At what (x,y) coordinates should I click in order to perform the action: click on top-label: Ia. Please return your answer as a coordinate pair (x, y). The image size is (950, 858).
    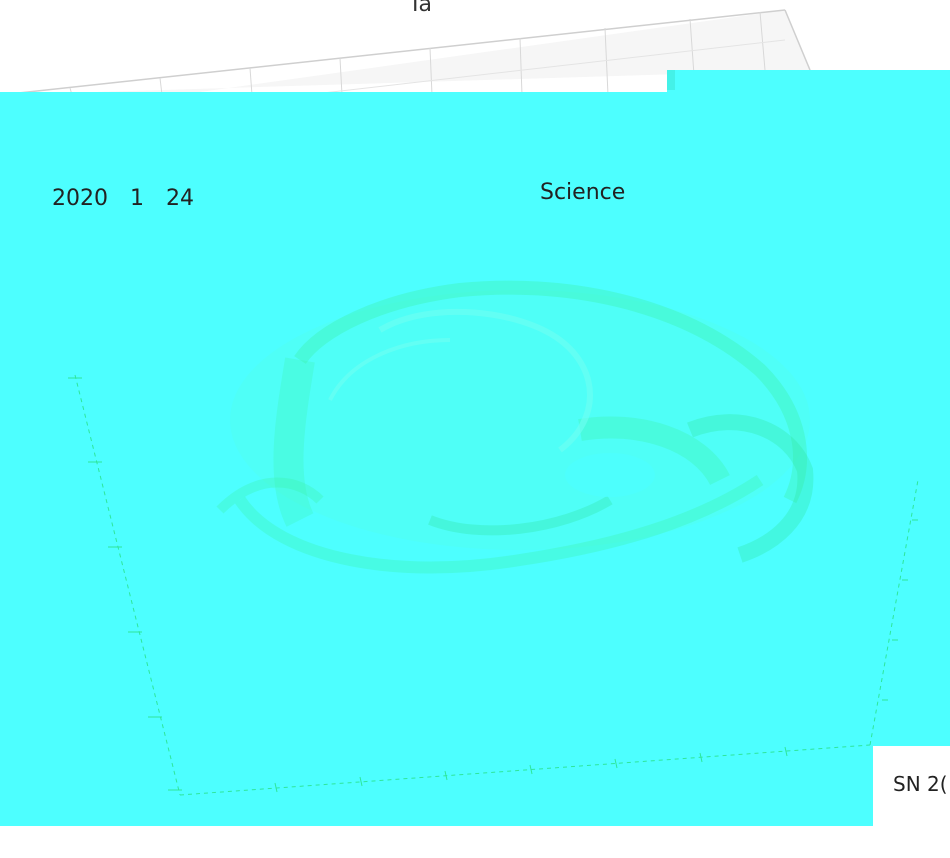
    Looking at the image, I should click on (422, 8).